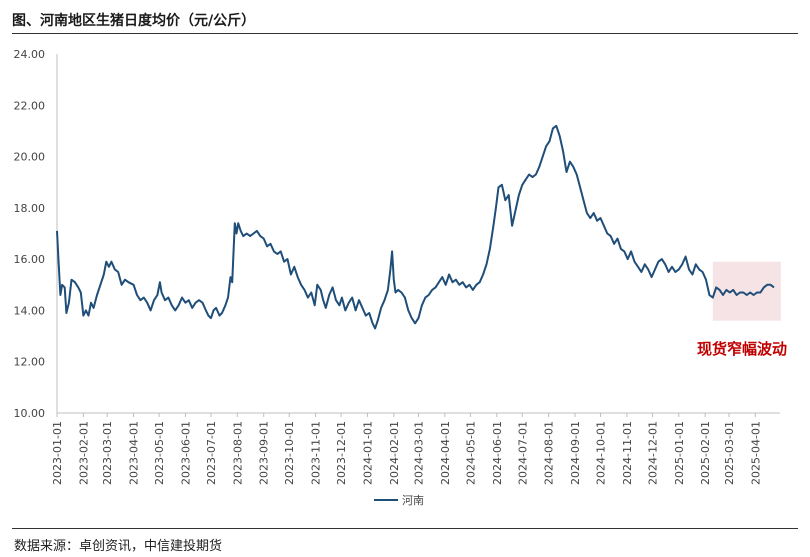 The width and height of the screenshot is (810, 557). What do you see at coordinates (419, 453) in the screenshot?
I see `x-tick-label: 2024-03-01` at bounding box center [419, 453].